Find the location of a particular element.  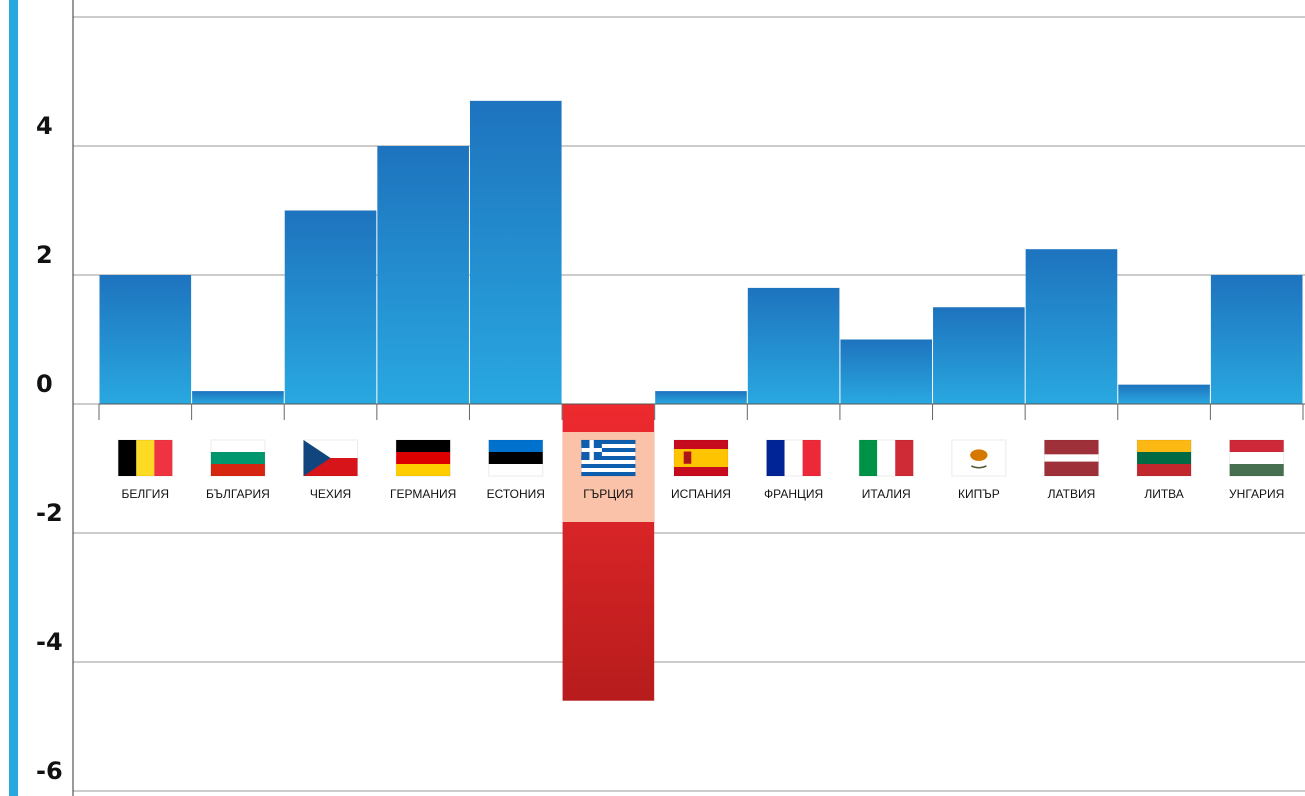

x-category-label: ЧЕХИЯ is located at coordinates (330, 494).